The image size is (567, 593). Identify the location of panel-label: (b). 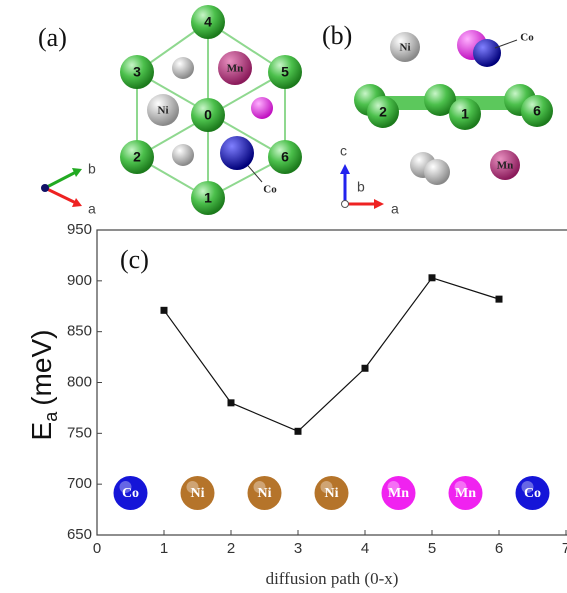
(337, 35).